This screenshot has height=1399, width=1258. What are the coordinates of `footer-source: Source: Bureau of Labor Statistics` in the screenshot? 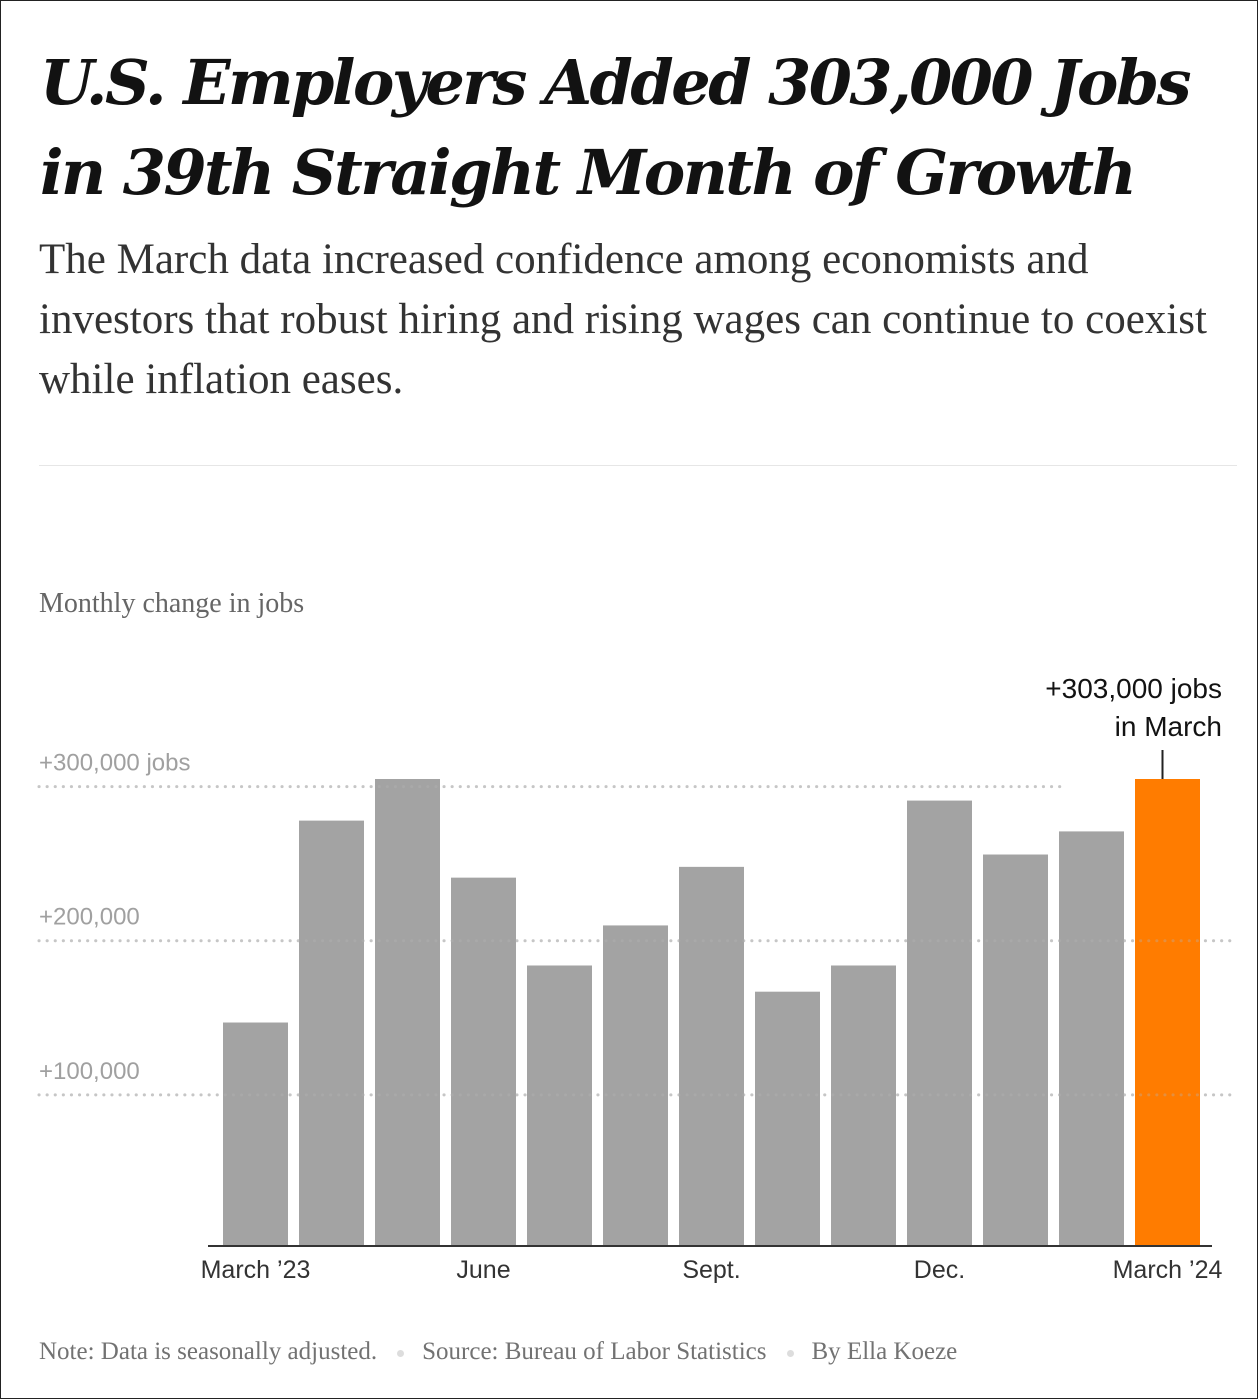 It's located at (594, 1351).